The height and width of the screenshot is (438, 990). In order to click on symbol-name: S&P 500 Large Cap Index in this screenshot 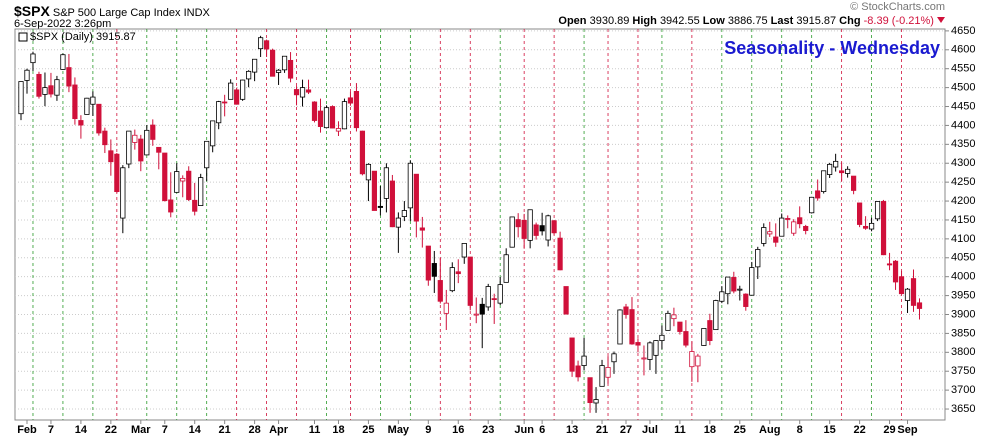, I will do `click(116, 13)`.